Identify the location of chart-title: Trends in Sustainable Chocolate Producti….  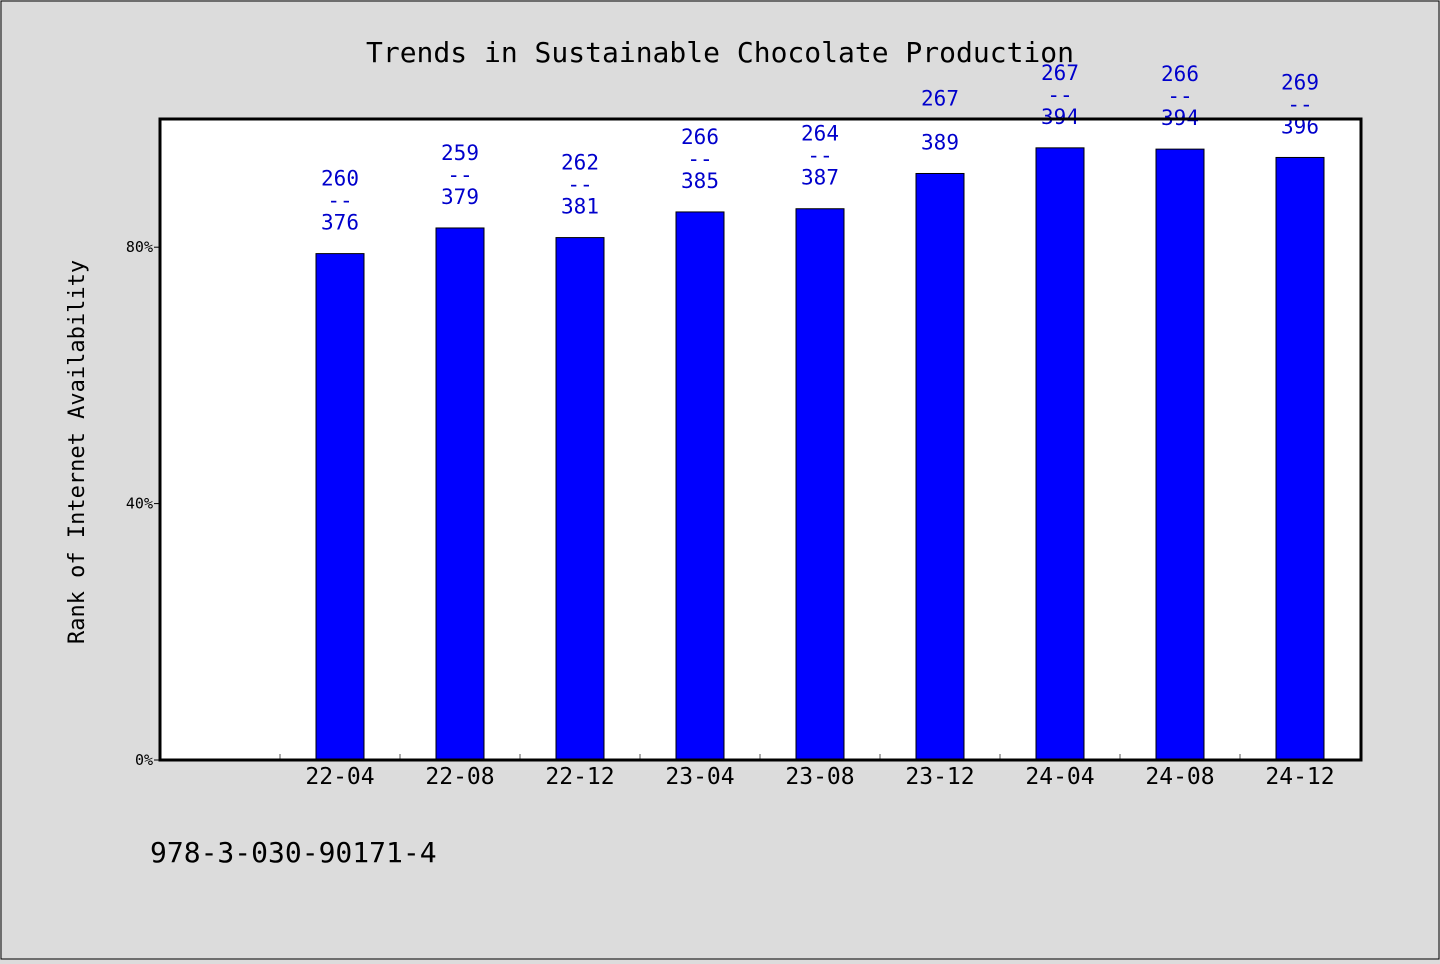
(720, 52).